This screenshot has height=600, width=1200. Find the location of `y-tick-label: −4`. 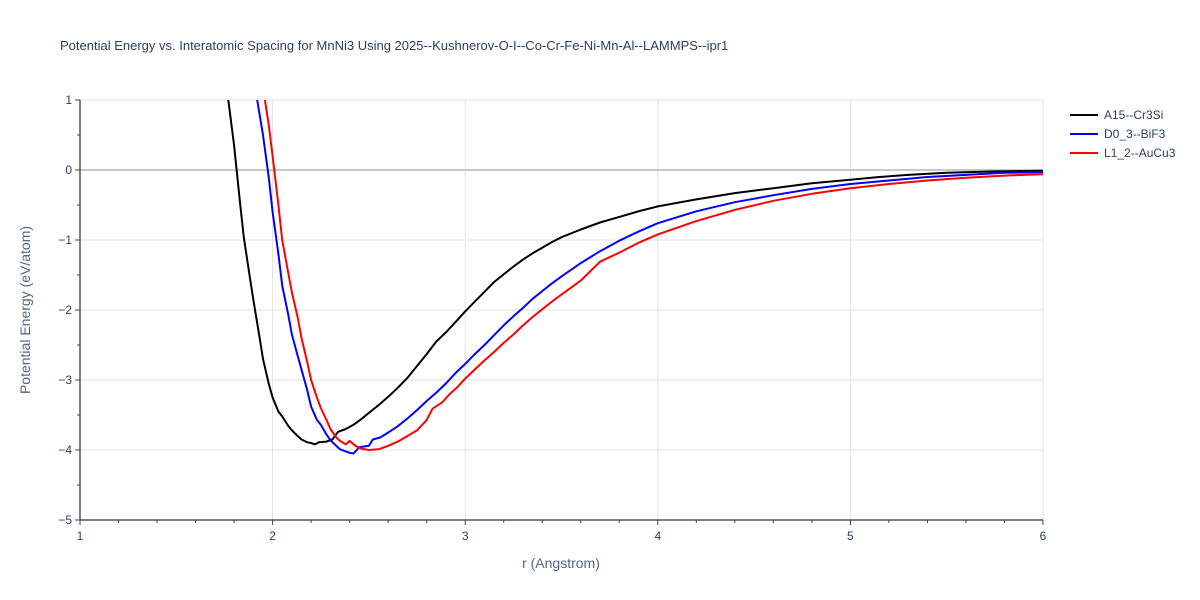

y-tick-label: −4 is located at coordinates (65, 450).